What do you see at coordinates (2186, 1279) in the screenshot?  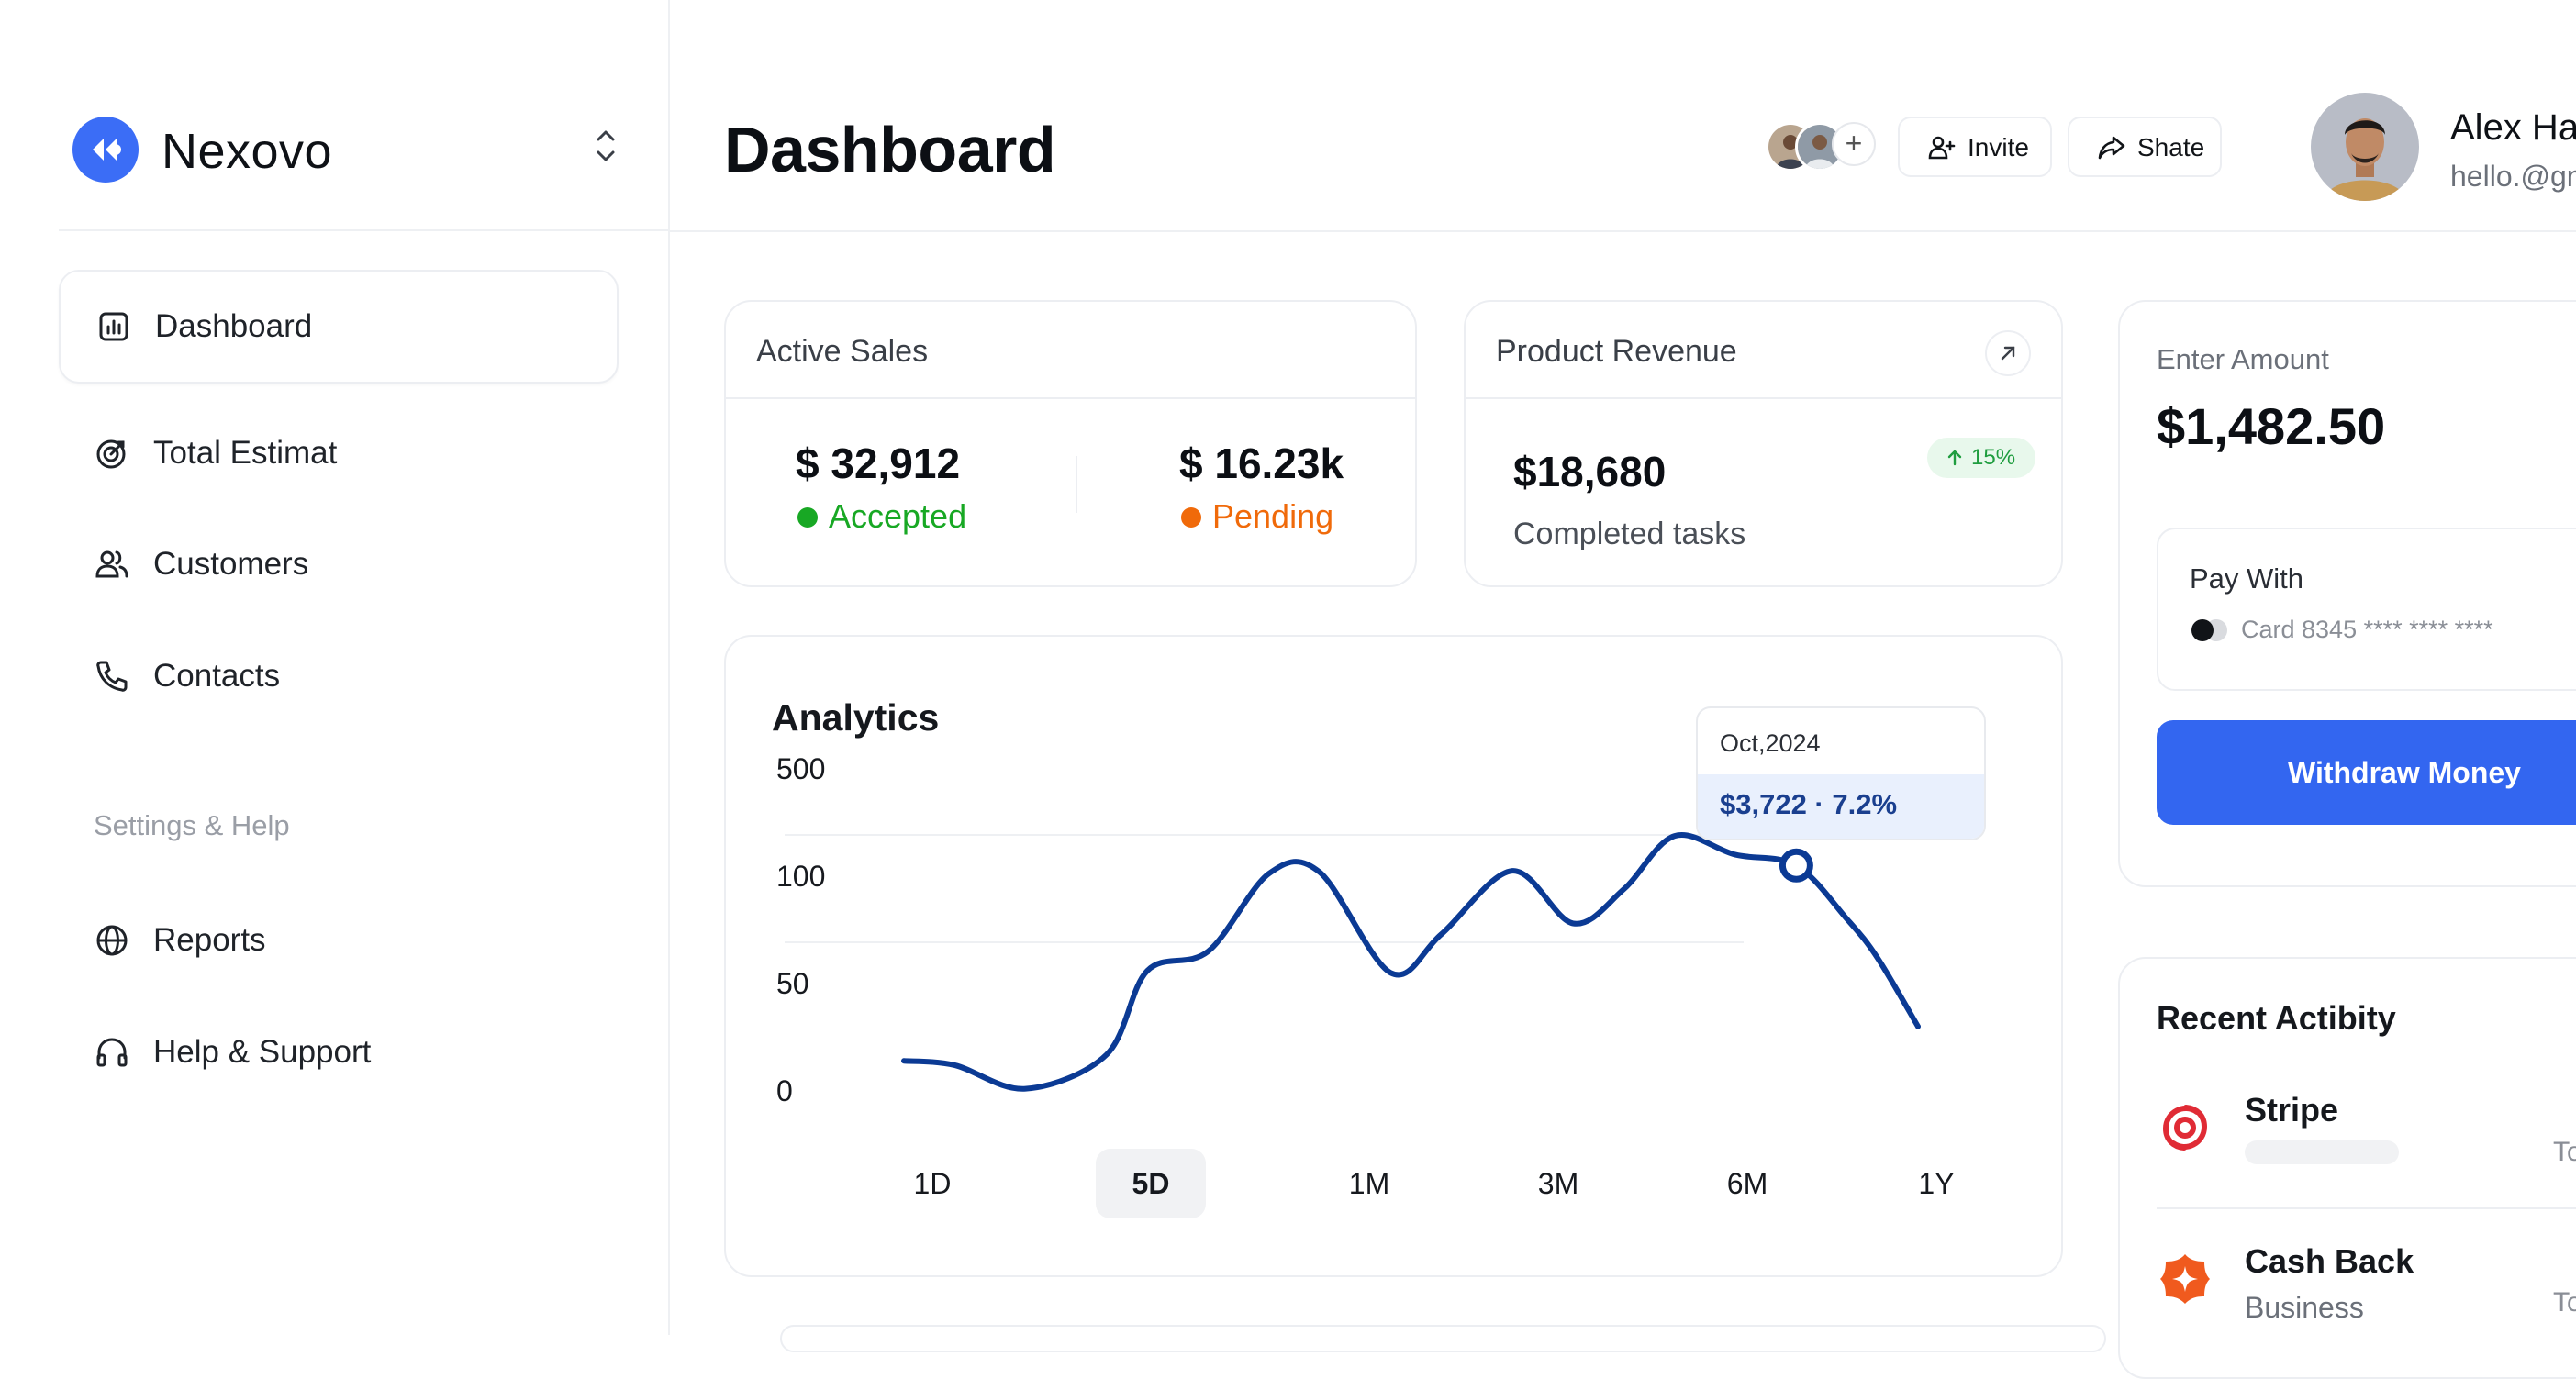 I see `cashback-icon` at bounding box center [2186, 1279].